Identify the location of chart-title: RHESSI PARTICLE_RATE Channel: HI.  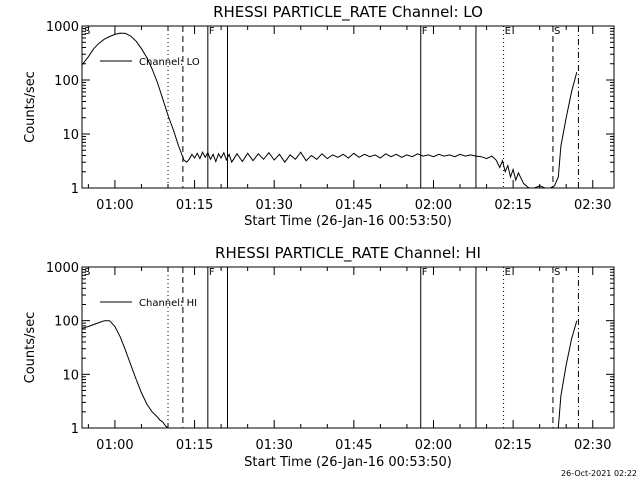
(348, 253).